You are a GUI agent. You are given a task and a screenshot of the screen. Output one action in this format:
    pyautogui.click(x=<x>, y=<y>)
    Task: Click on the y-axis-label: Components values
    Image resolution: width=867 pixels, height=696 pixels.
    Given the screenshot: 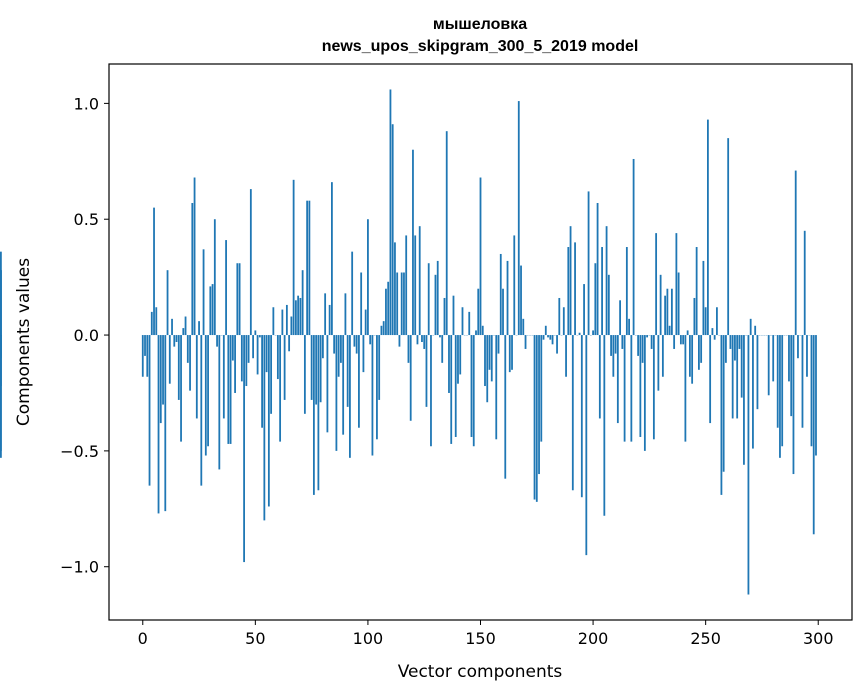 What is the action you would take?
    pyautogui.click(x=24, y=342)
    